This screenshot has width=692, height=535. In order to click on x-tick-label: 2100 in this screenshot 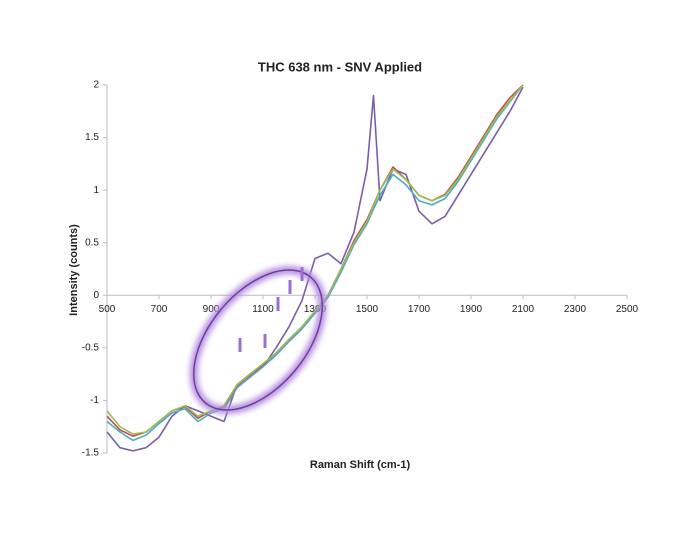, I will do `click(523, 309)`.